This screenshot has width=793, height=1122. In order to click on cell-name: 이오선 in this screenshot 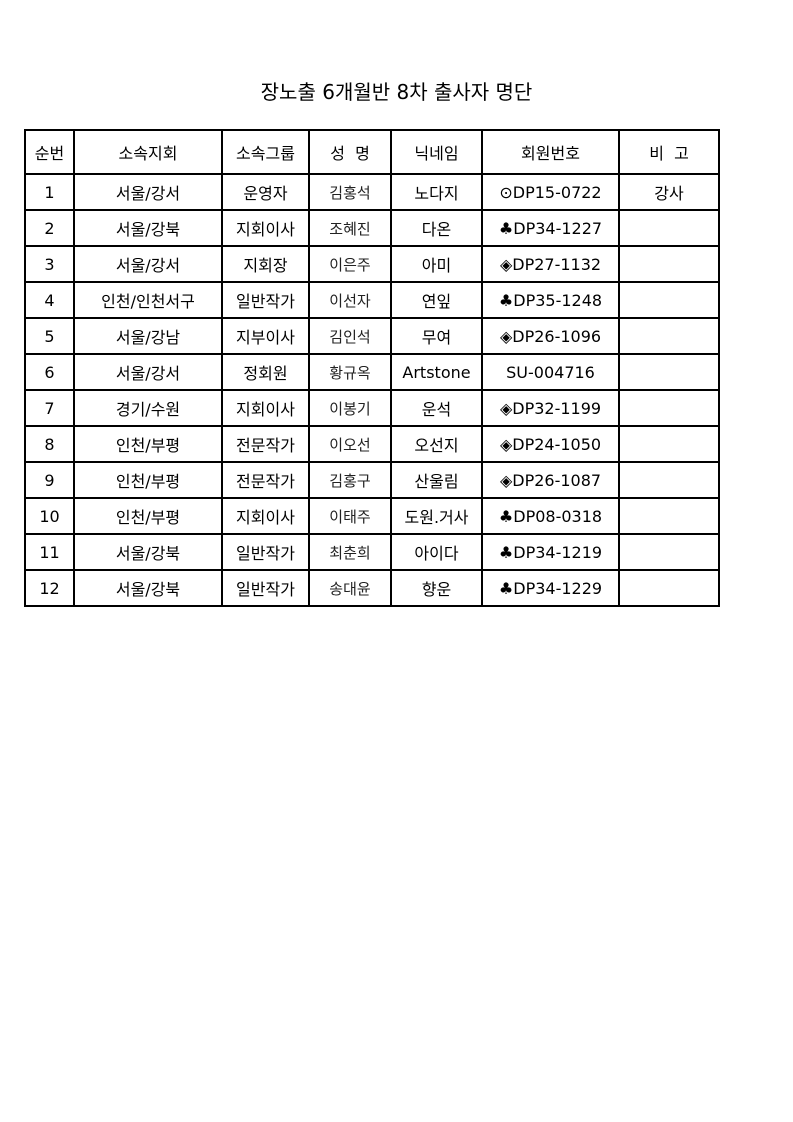, I will do `click(350, 444)`.